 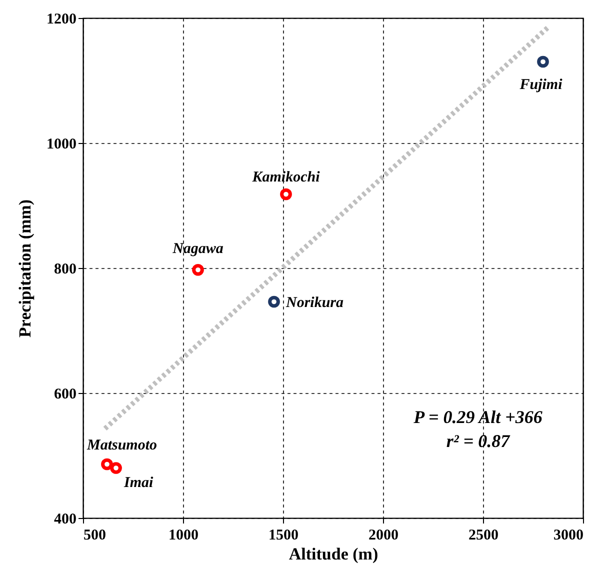 I want to click on x-tick-label: 2500, so click(x=483, y=536).